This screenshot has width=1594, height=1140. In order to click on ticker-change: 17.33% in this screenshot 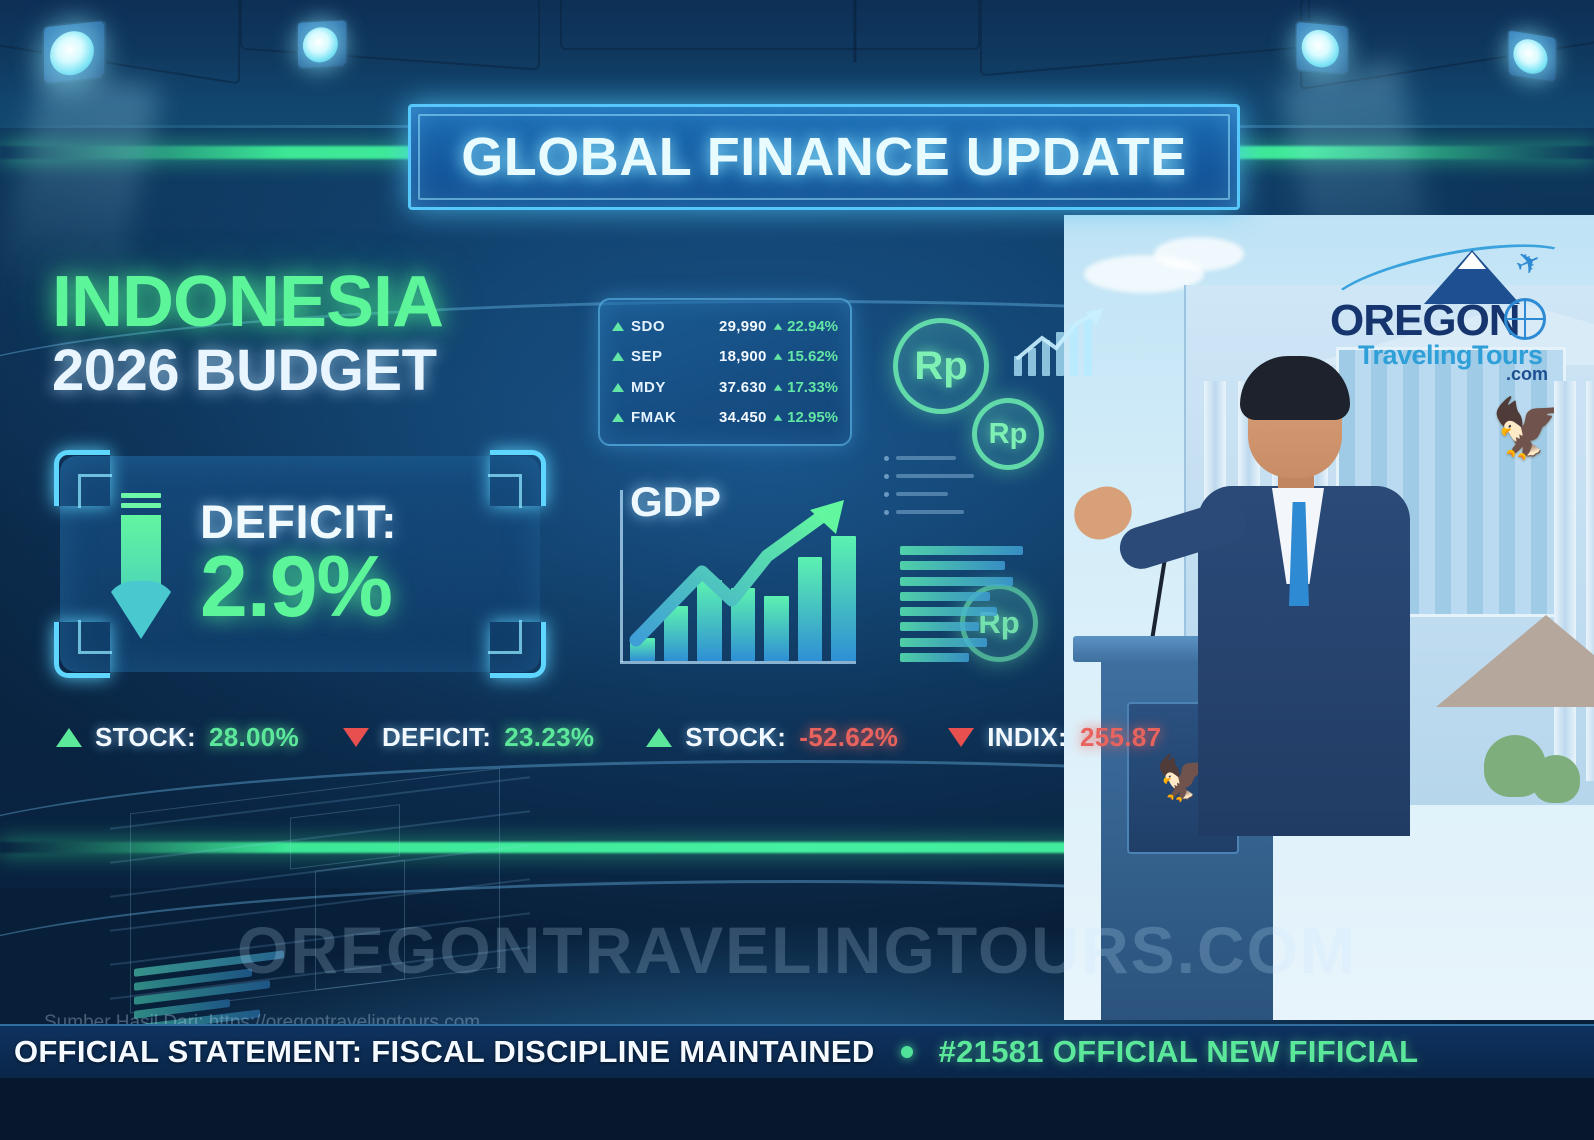, I will do `click(802, 387)`.